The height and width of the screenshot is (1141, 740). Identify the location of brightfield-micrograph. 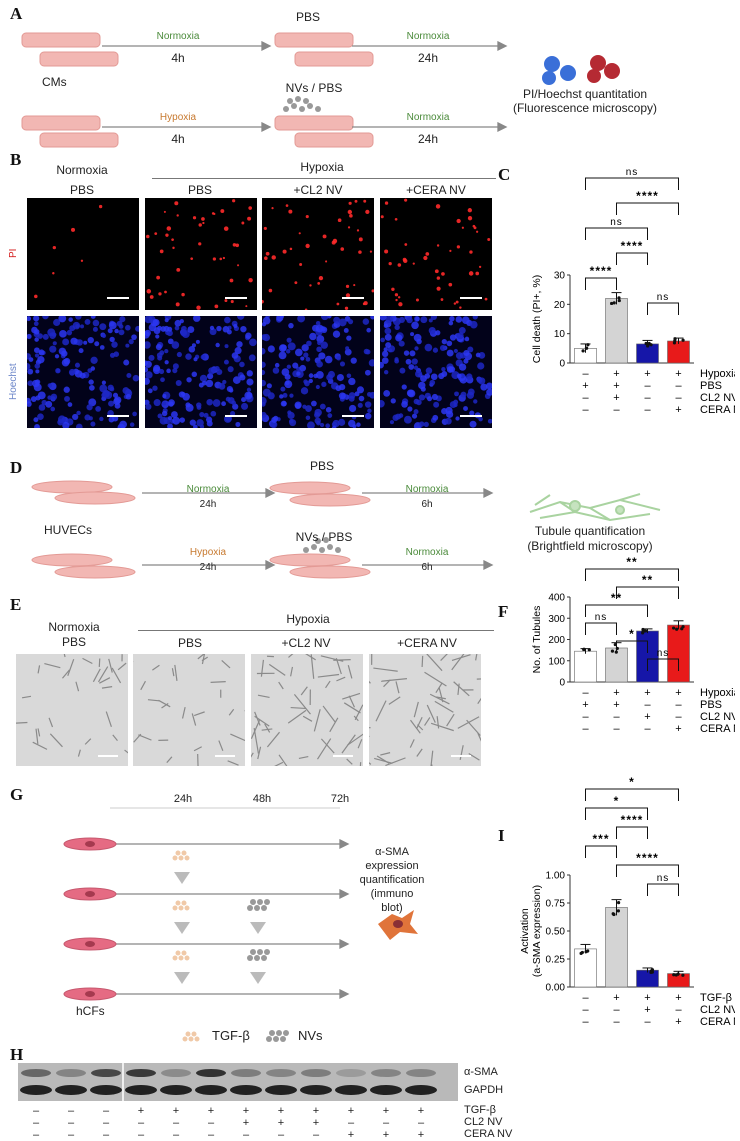
(307, 710).